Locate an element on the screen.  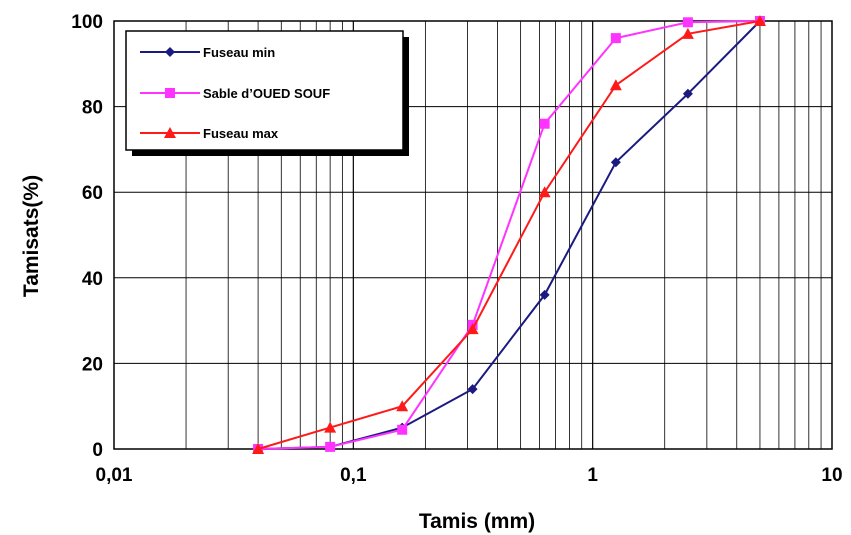
y-axis-title: Tamisats(%) is located at coordinates (31, 236).